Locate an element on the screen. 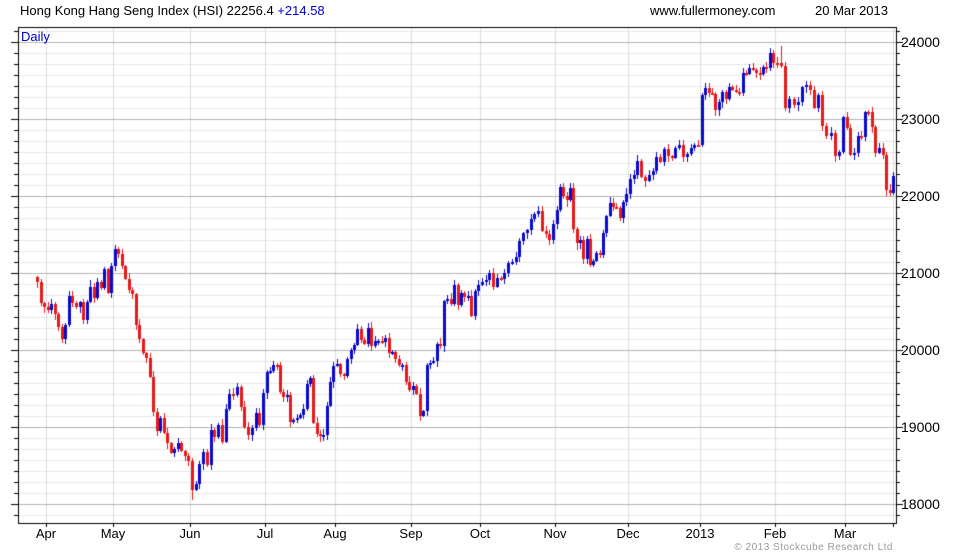 This screenshot has height=560, width=980. x-axis-month-label: Mar is located at coordinates (845, 533).